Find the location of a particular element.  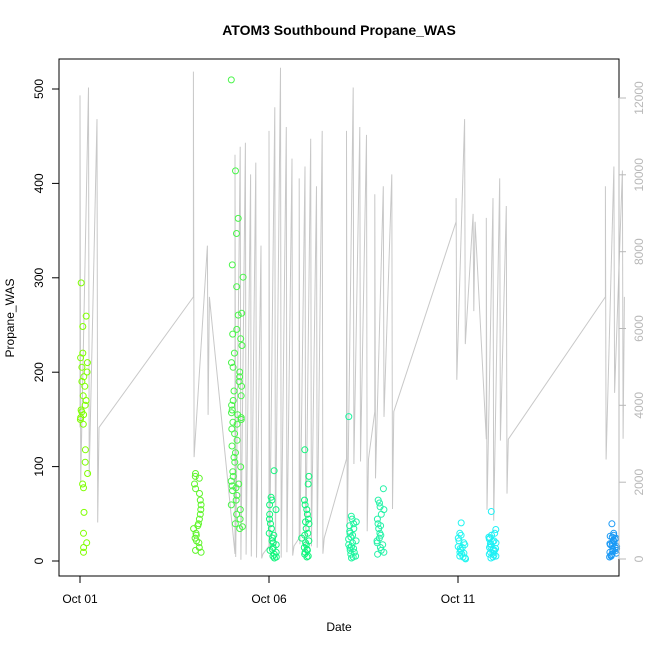

x-tick-label: Oct 06 is located at coordinates (269, 599).